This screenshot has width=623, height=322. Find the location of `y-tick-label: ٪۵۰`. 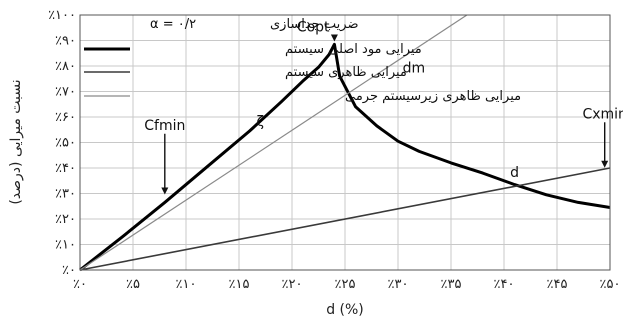

y-tick-label: ٪۵۰ is located at coordinates (65, 143).